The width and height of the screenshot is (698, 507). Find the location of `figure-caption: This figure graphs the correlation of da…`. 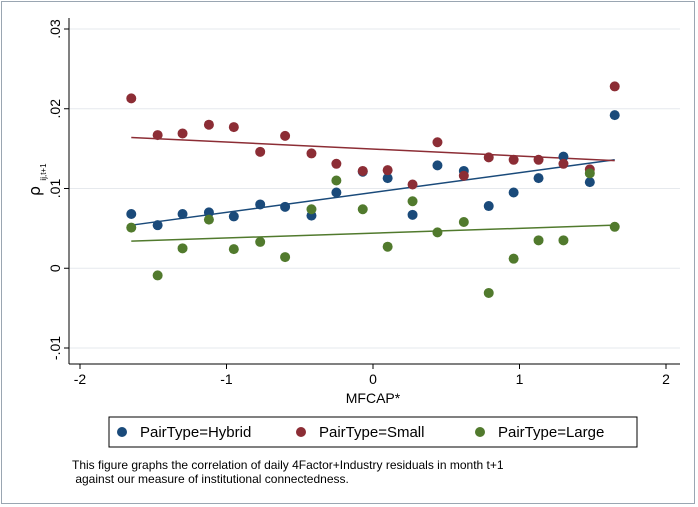

figure-caption: This figure graphs the correlation of da… is located at coordinates (288, 472).